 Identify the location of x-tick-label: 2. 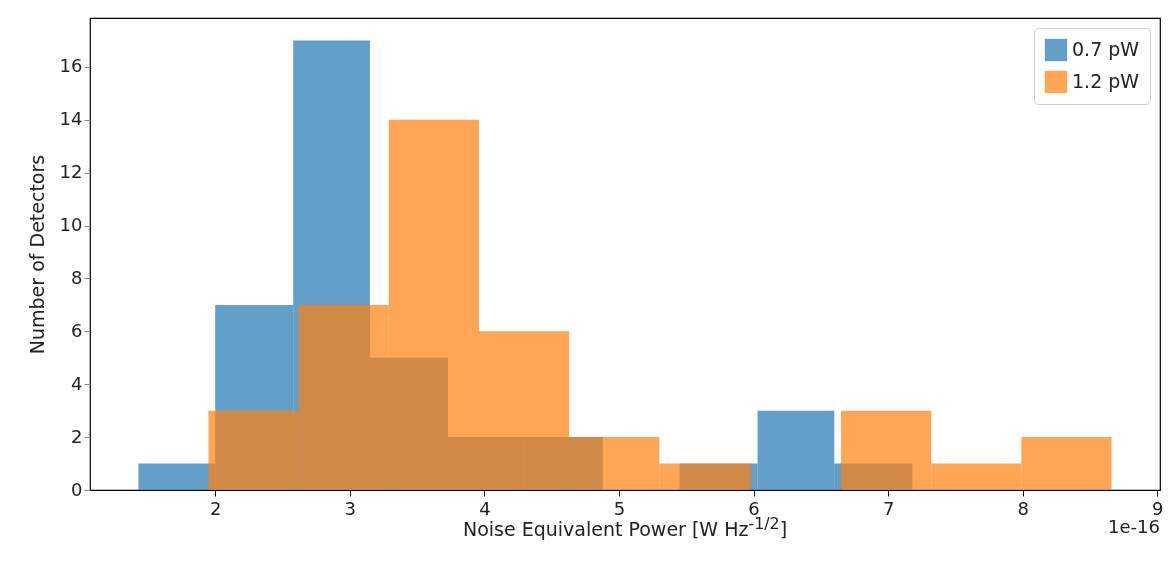
(215, 508).